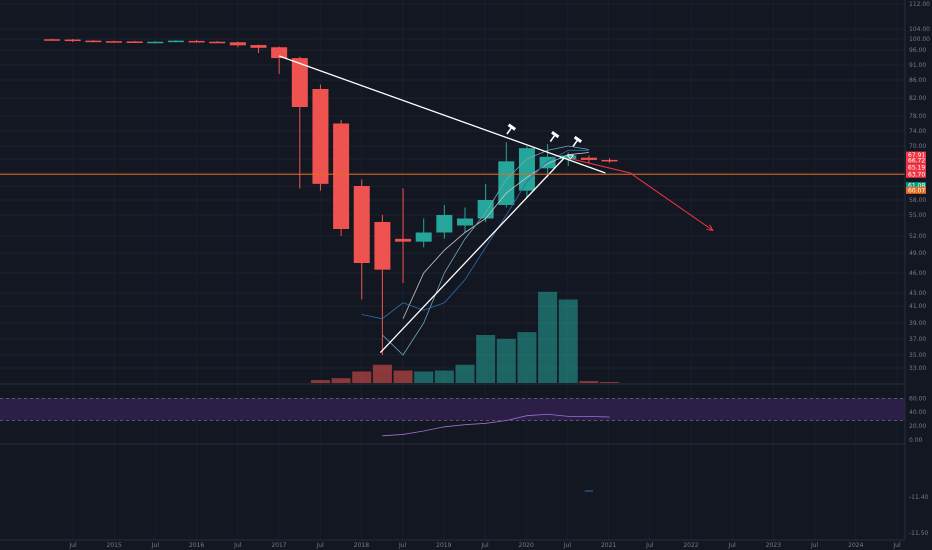 The width and height of the screenshot is (932, 550). I want to click on price-badge-label: 66.72, so click(916, 160).